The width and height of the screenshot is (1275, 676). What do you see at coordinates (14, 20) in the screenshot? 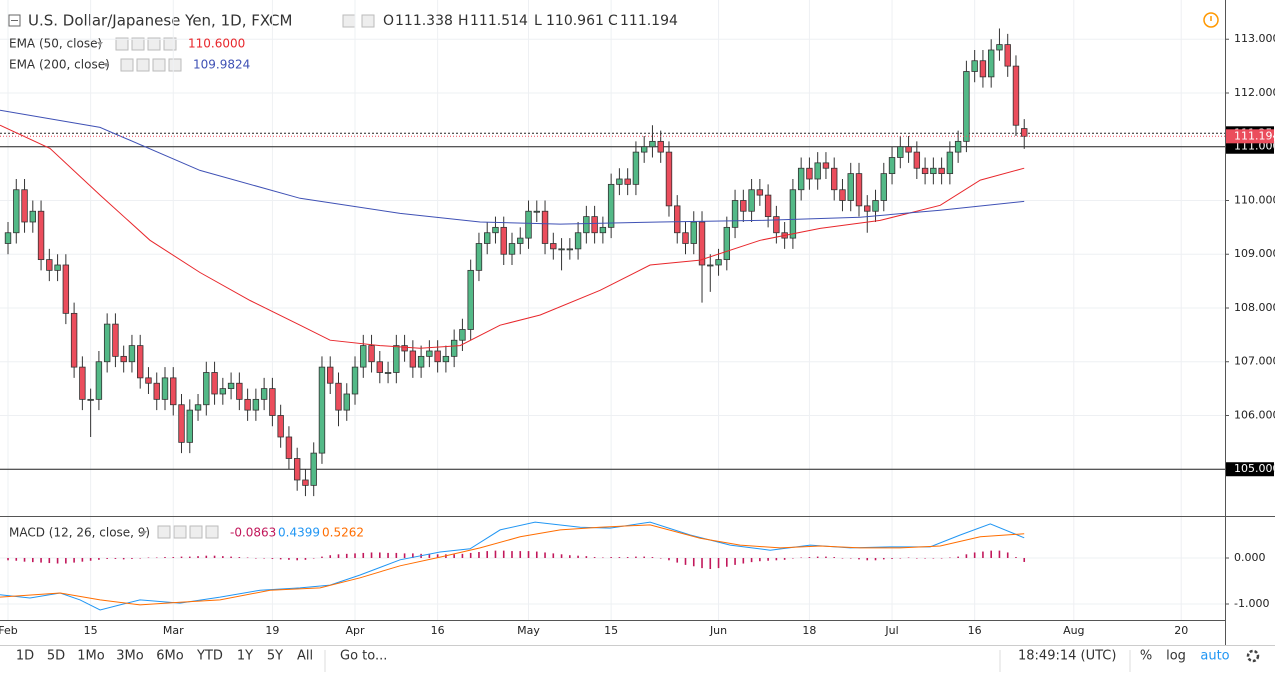
I see `collapse-icon` at bounding box center [14, 20].